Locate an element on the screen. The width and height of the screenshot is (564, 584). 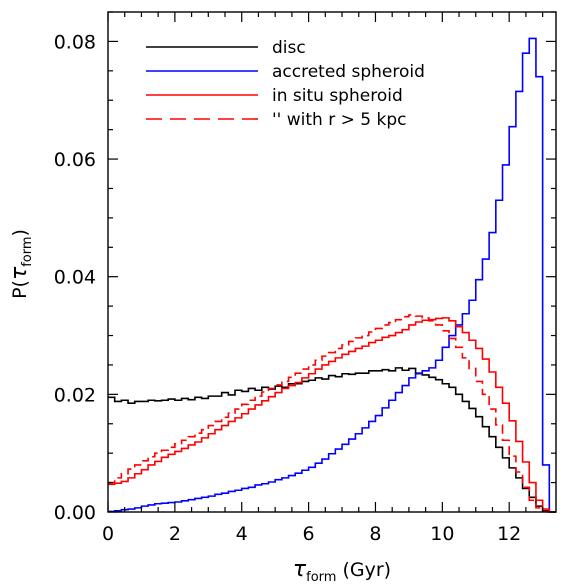
y-axis-label: P(τform) is located at coordinates (21, 264).